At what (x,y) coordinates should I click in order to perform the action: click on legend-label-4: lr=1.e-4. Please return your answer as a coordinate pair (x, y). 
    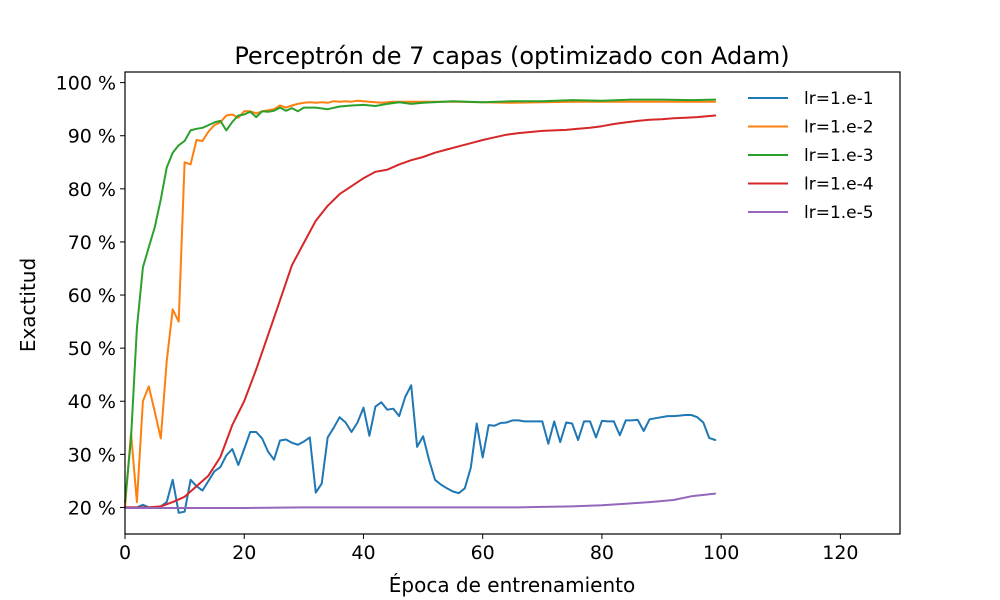
    Looking at the image, I should click on (839, 185).